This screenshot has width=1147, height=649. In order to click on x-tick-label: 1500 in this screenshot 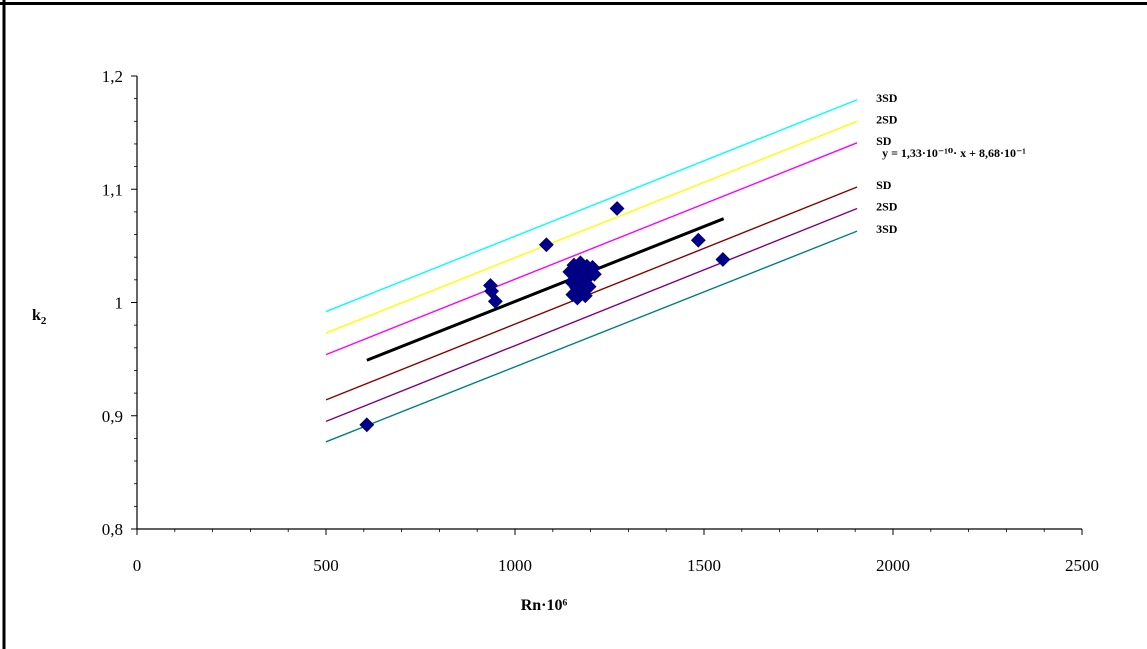, I will do `click(704, 565)`.